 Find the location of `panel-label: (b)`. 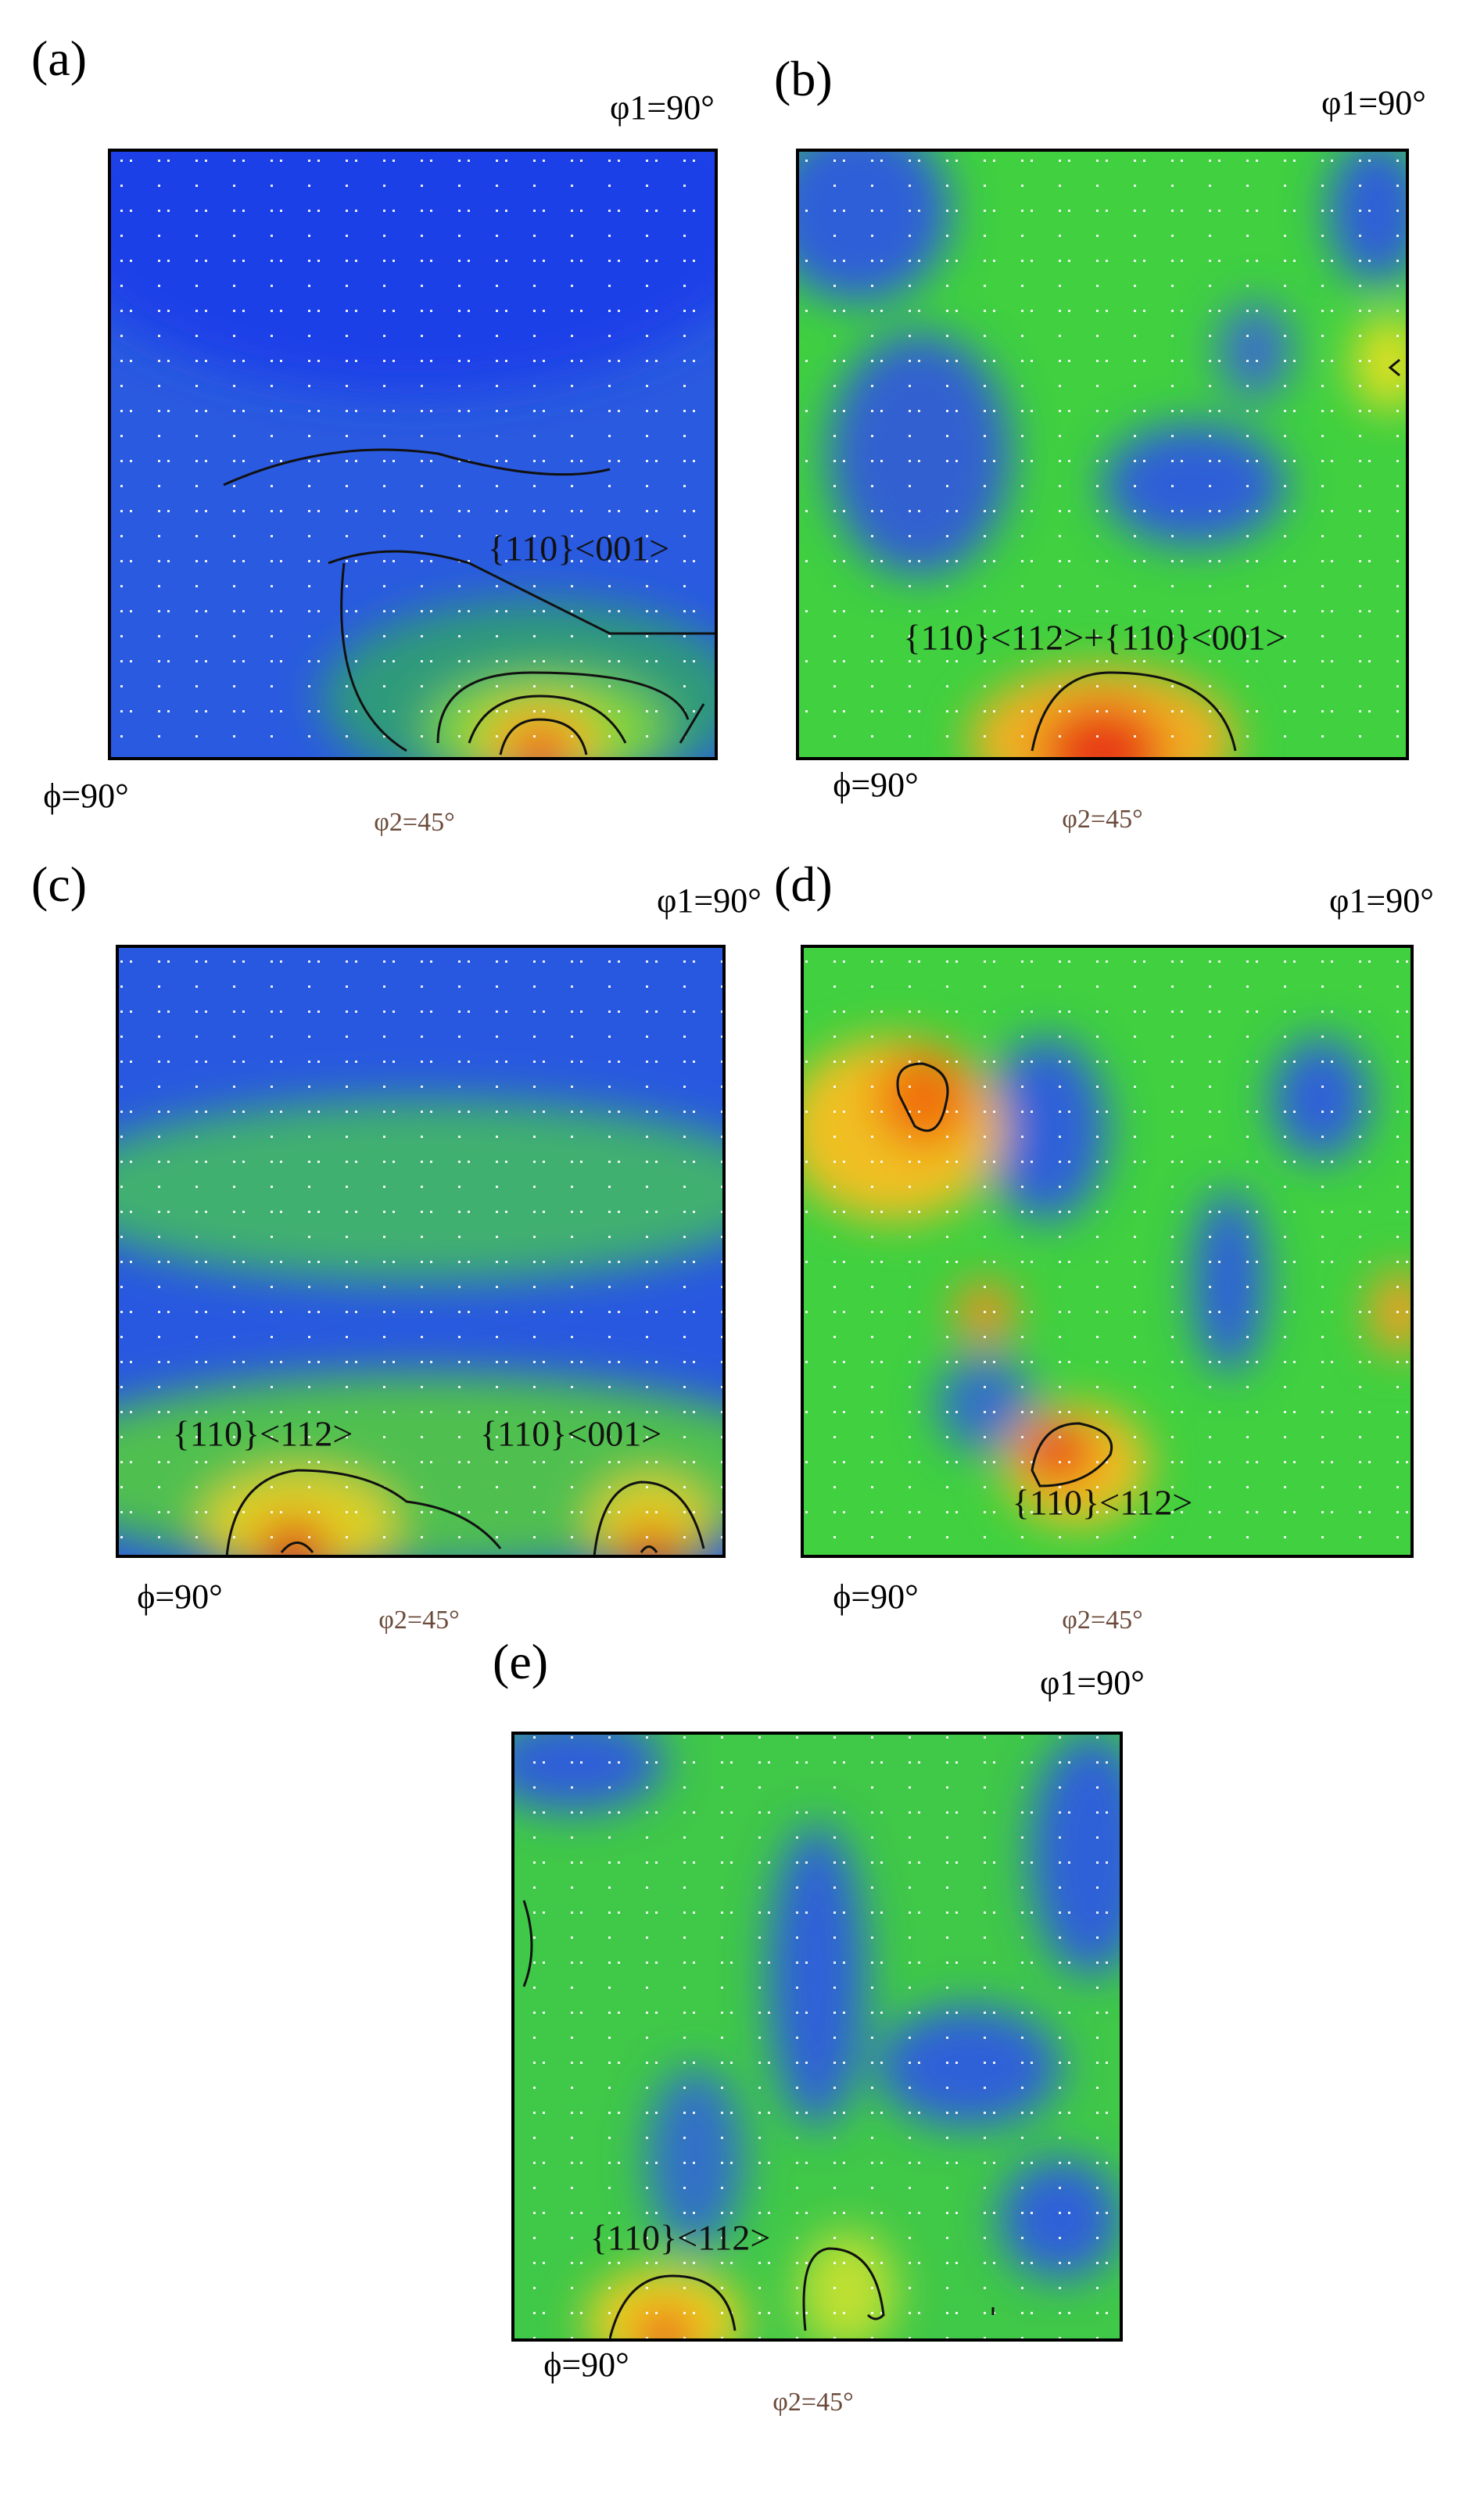

panel-label: (b) is located at coordinates (803, 78).